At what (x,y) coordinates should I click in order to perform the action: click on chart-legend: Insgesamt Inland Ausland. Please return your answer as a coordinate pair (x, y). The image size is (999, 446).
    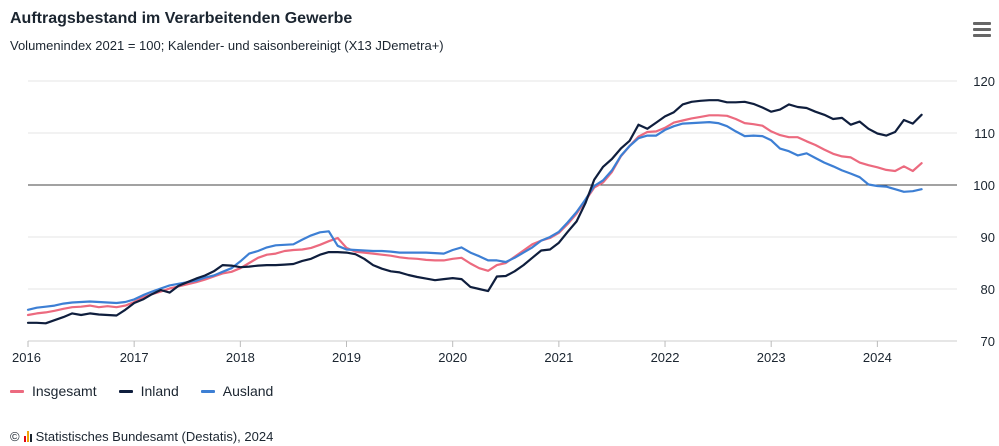
    Looking at the image, I should click on (141, 391).